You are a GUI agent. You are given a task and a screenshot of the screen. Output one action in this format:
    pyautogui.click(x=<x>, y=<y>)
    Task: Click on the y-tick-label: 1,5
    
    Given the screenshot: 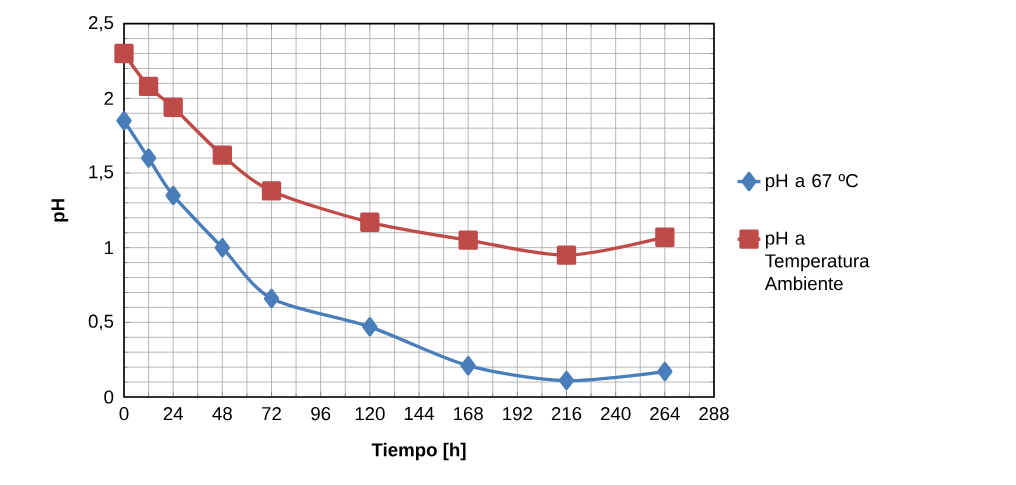 What is the action you would take?
    pyautogui.click(x=101, y=173)
    